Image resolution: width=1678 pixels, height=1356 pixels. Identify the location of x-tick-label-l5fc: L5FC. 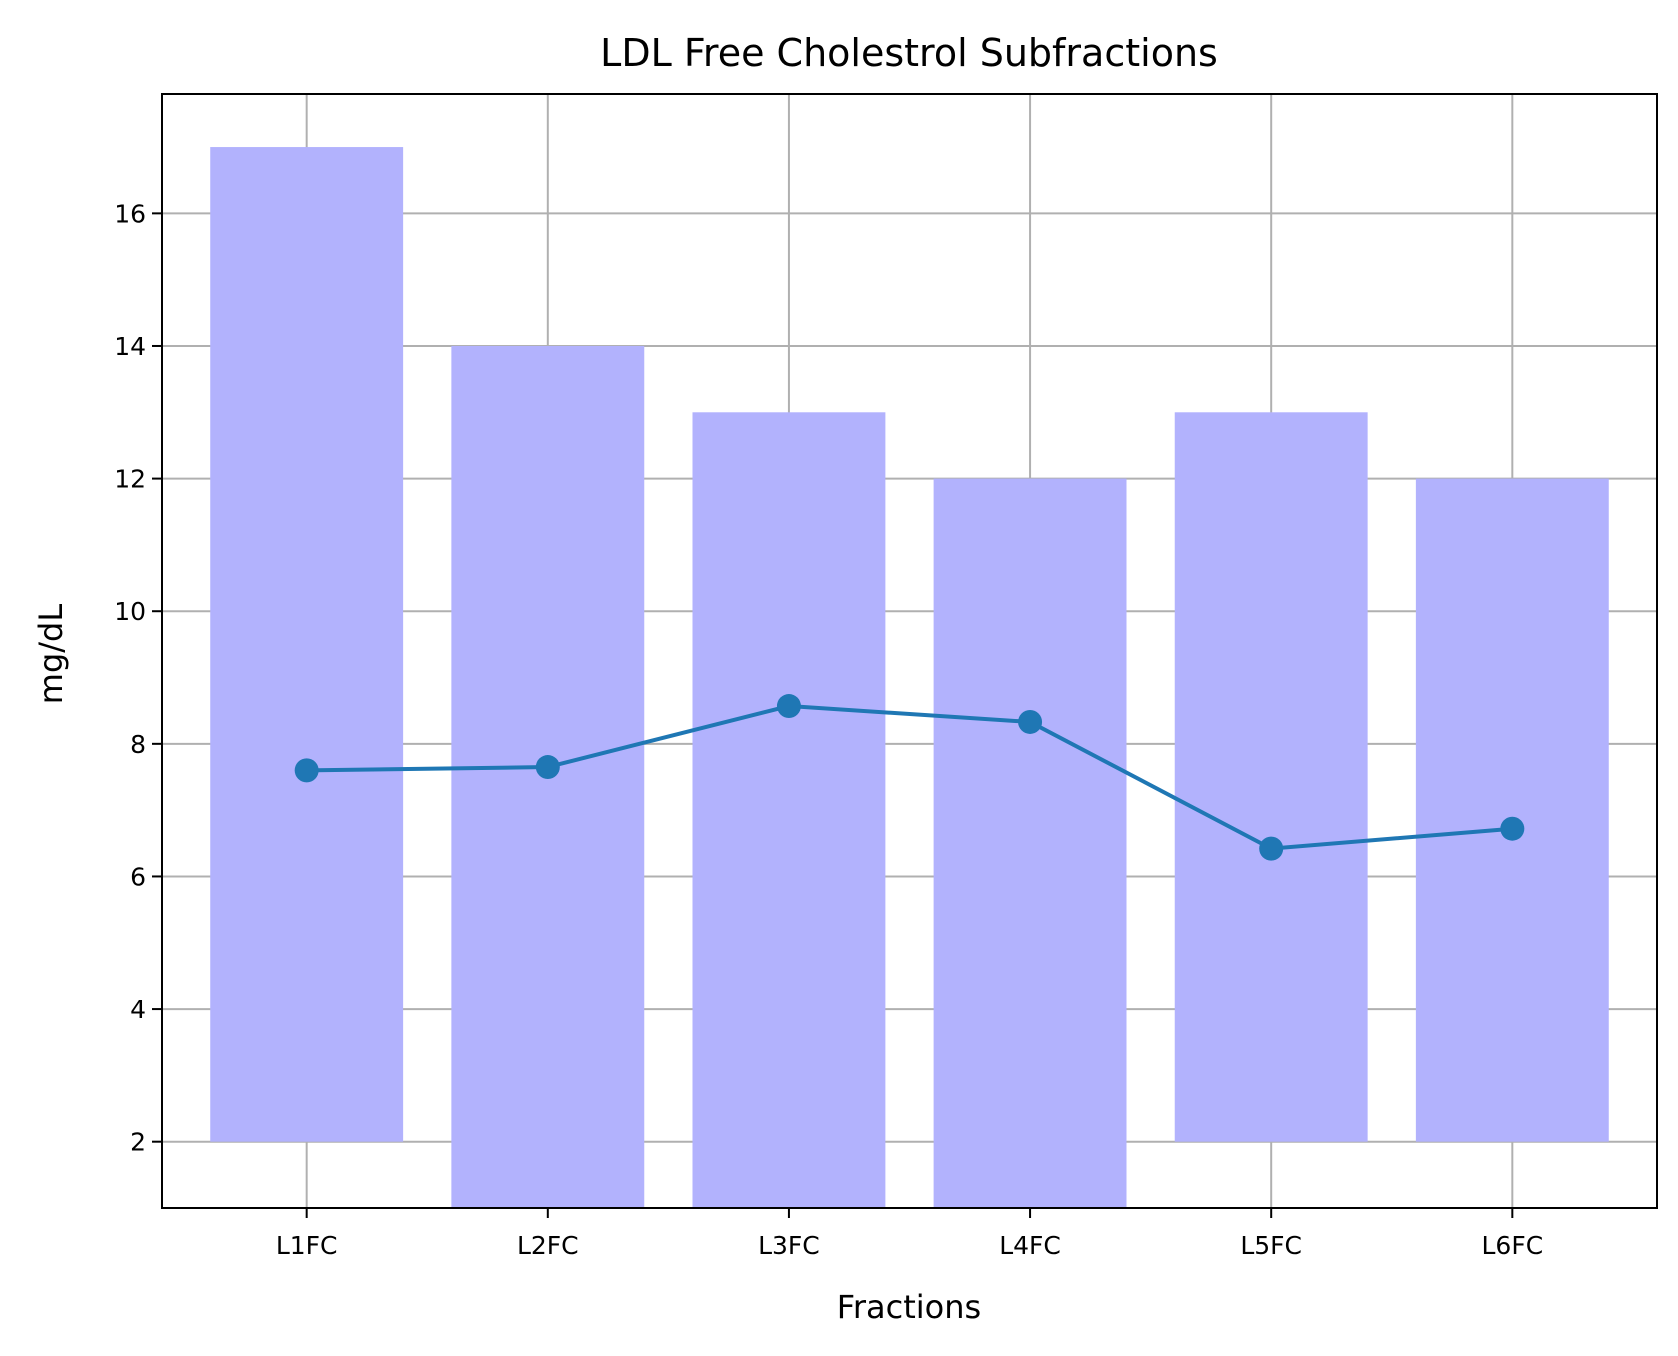
(1271, 1245).